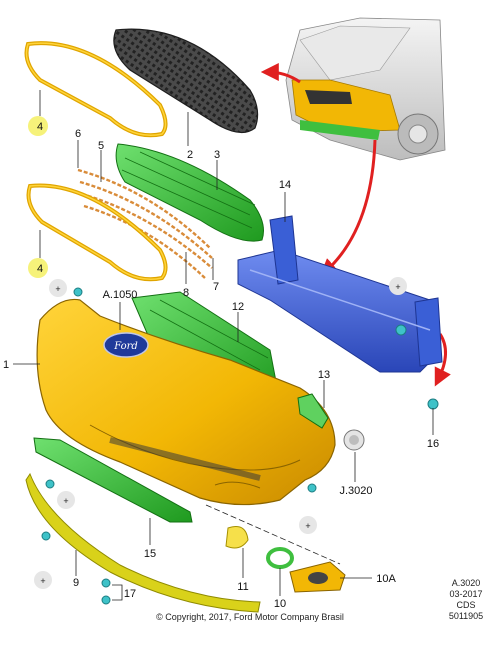 This screenshot has width=502, height=646. What do you see at coordinates (216, 287) in the screenshot?
I see `callout-7: 7` at bounding box center [216, 287].